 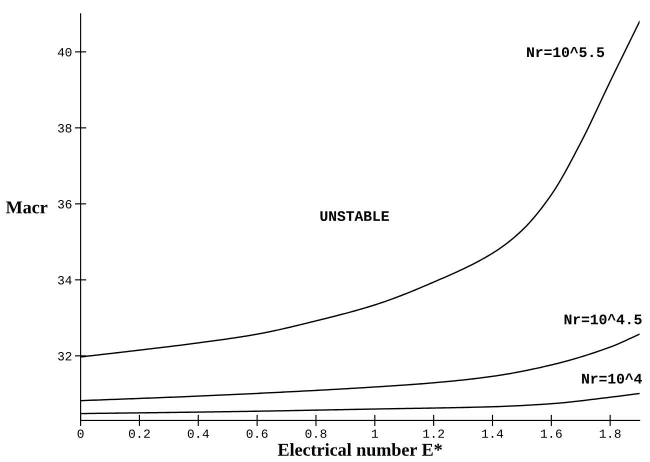 What do you see at coordinates (198, 433) in the screenshot?
I see `x-tick-label: 0.4` at bounding box center [198, 433].